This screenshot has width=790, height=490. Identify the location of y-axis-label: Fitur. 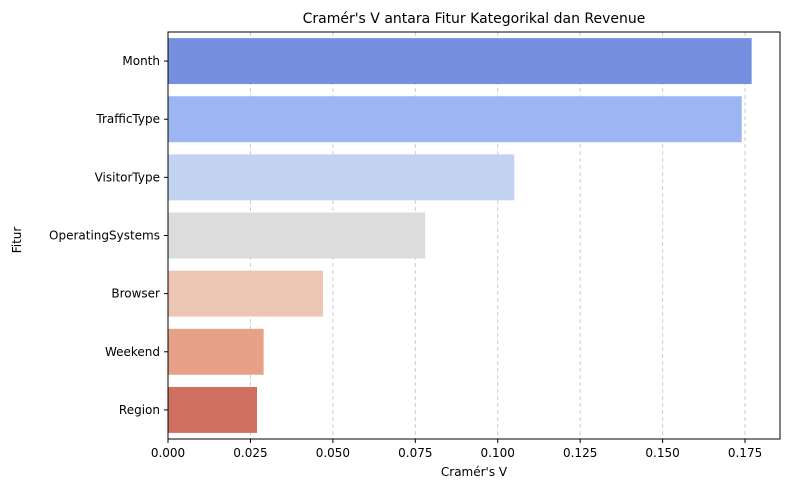
(17, 240).